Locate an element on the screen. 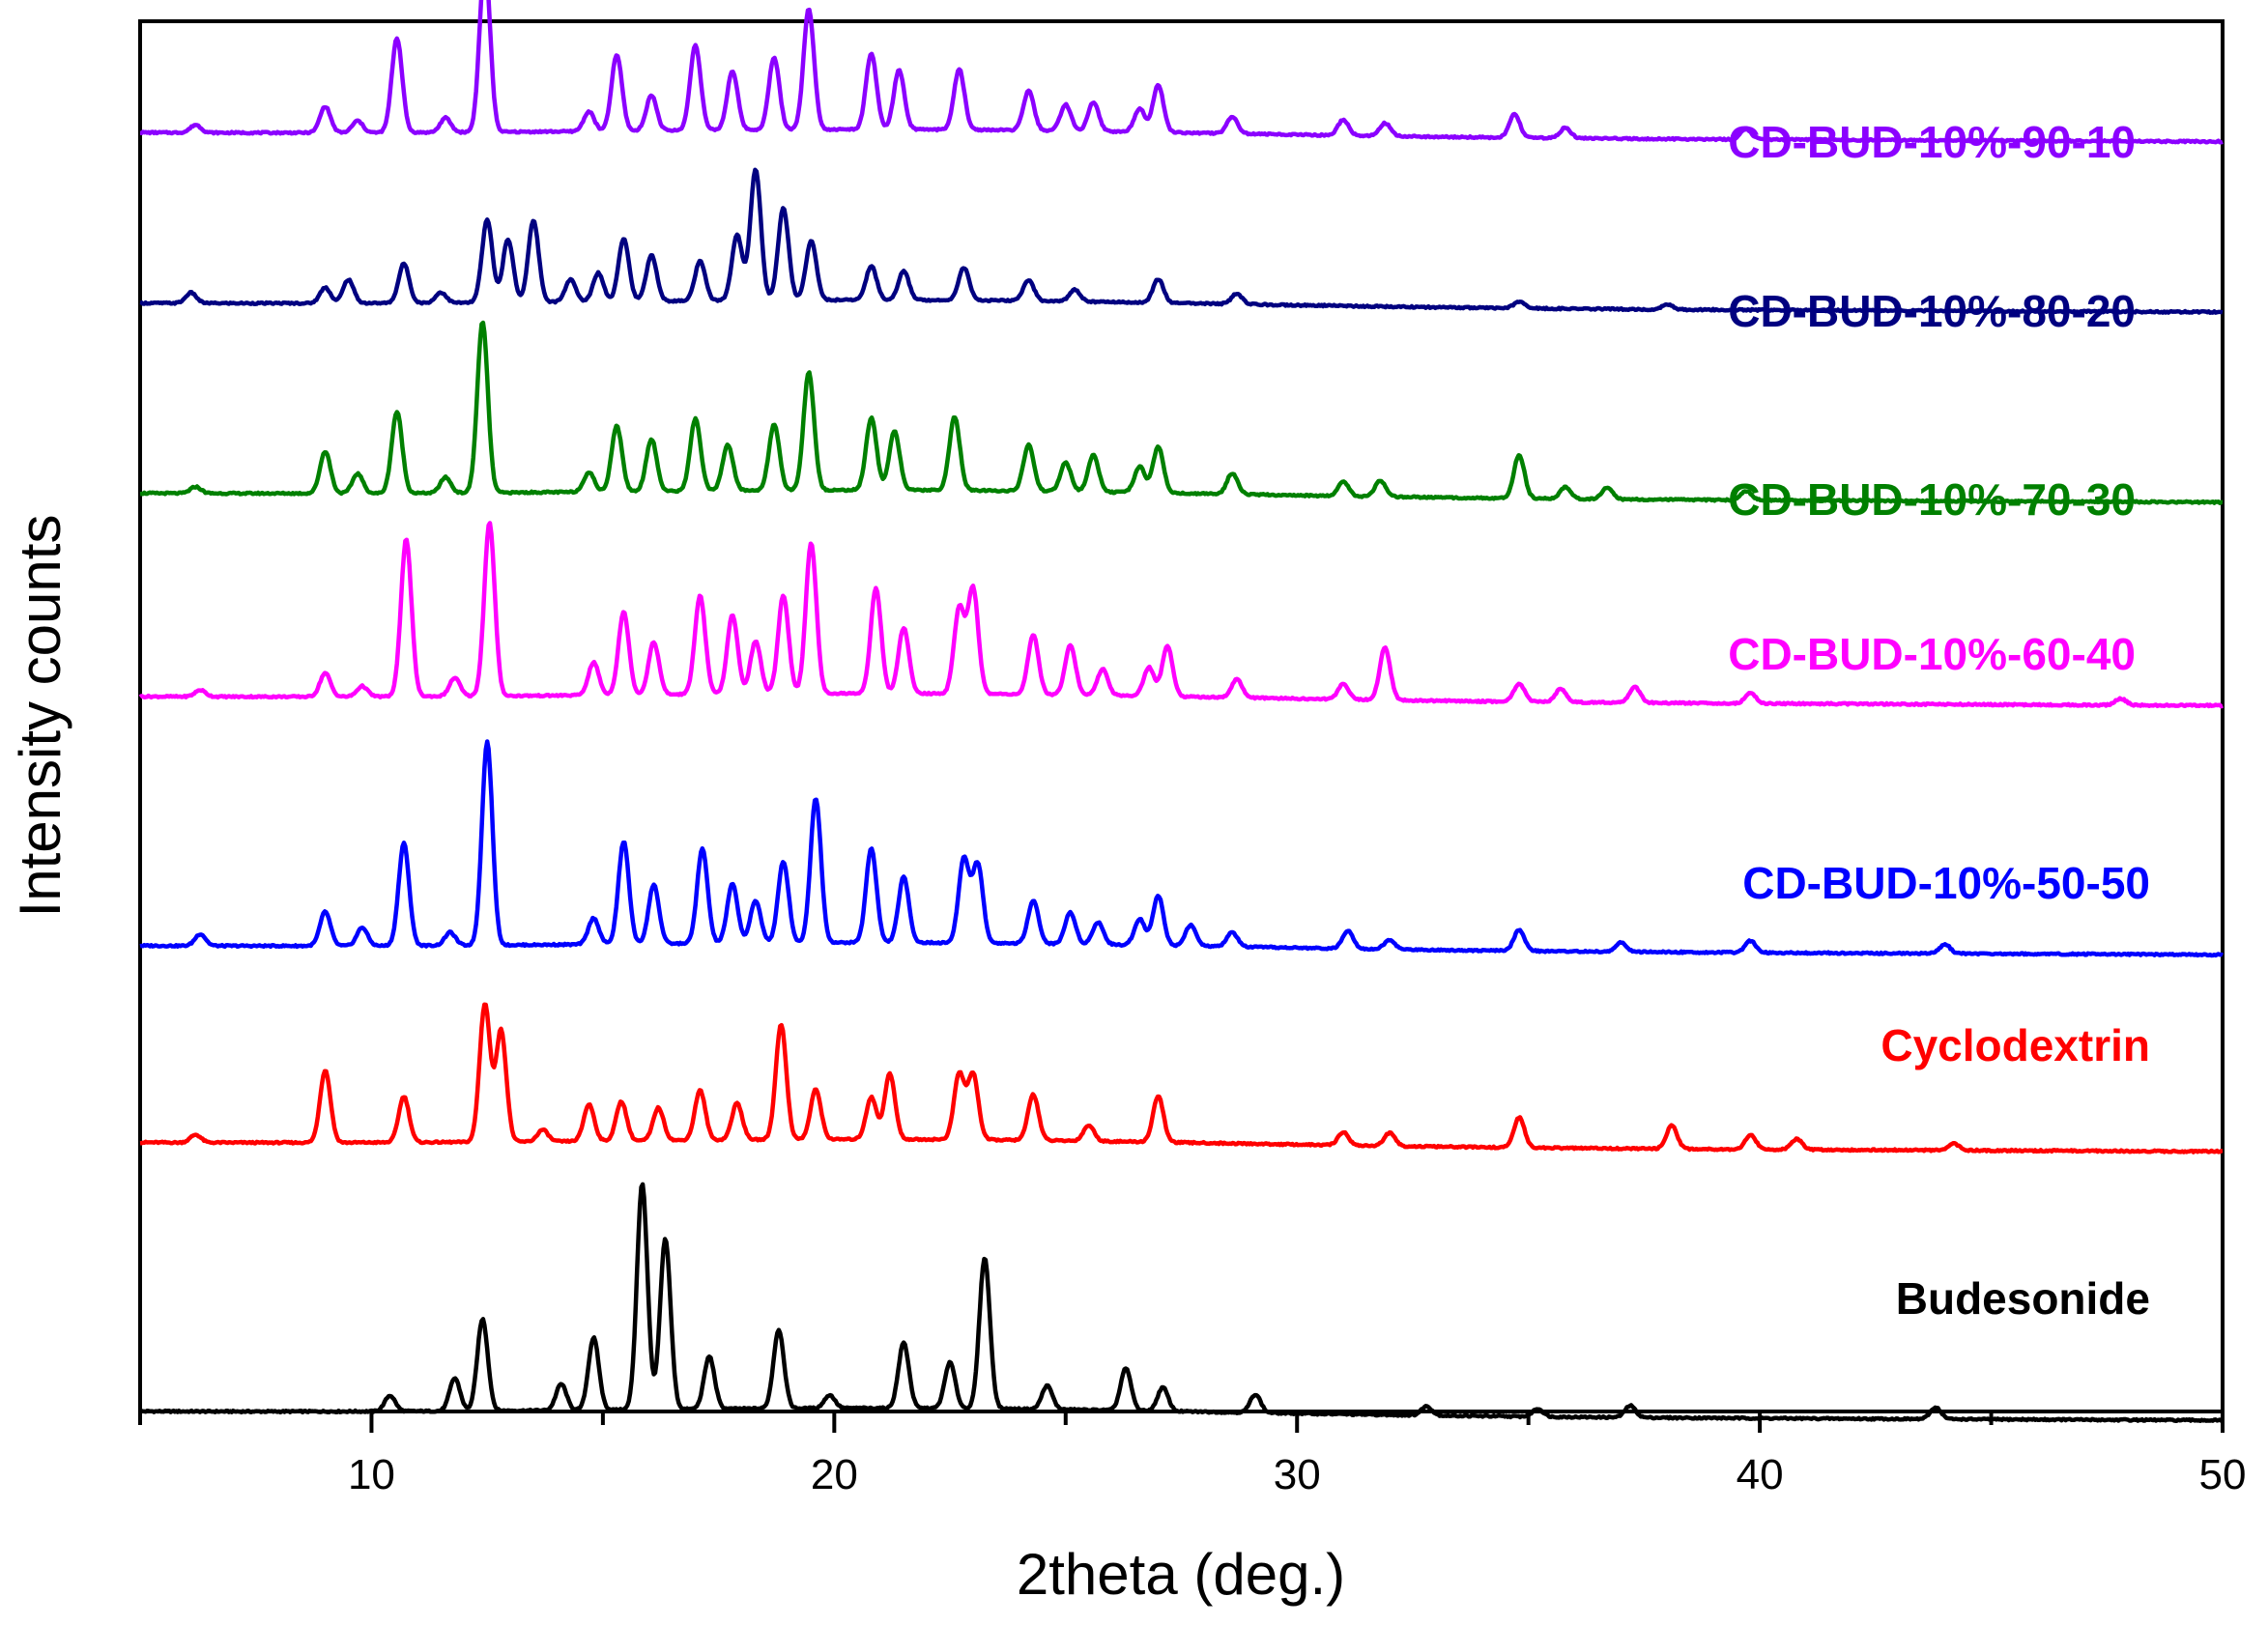 The height and width of the screenshot is (1625, 2268). series-label: CD-BUD-10%-60-40 is located at coordinates (1932, 654).